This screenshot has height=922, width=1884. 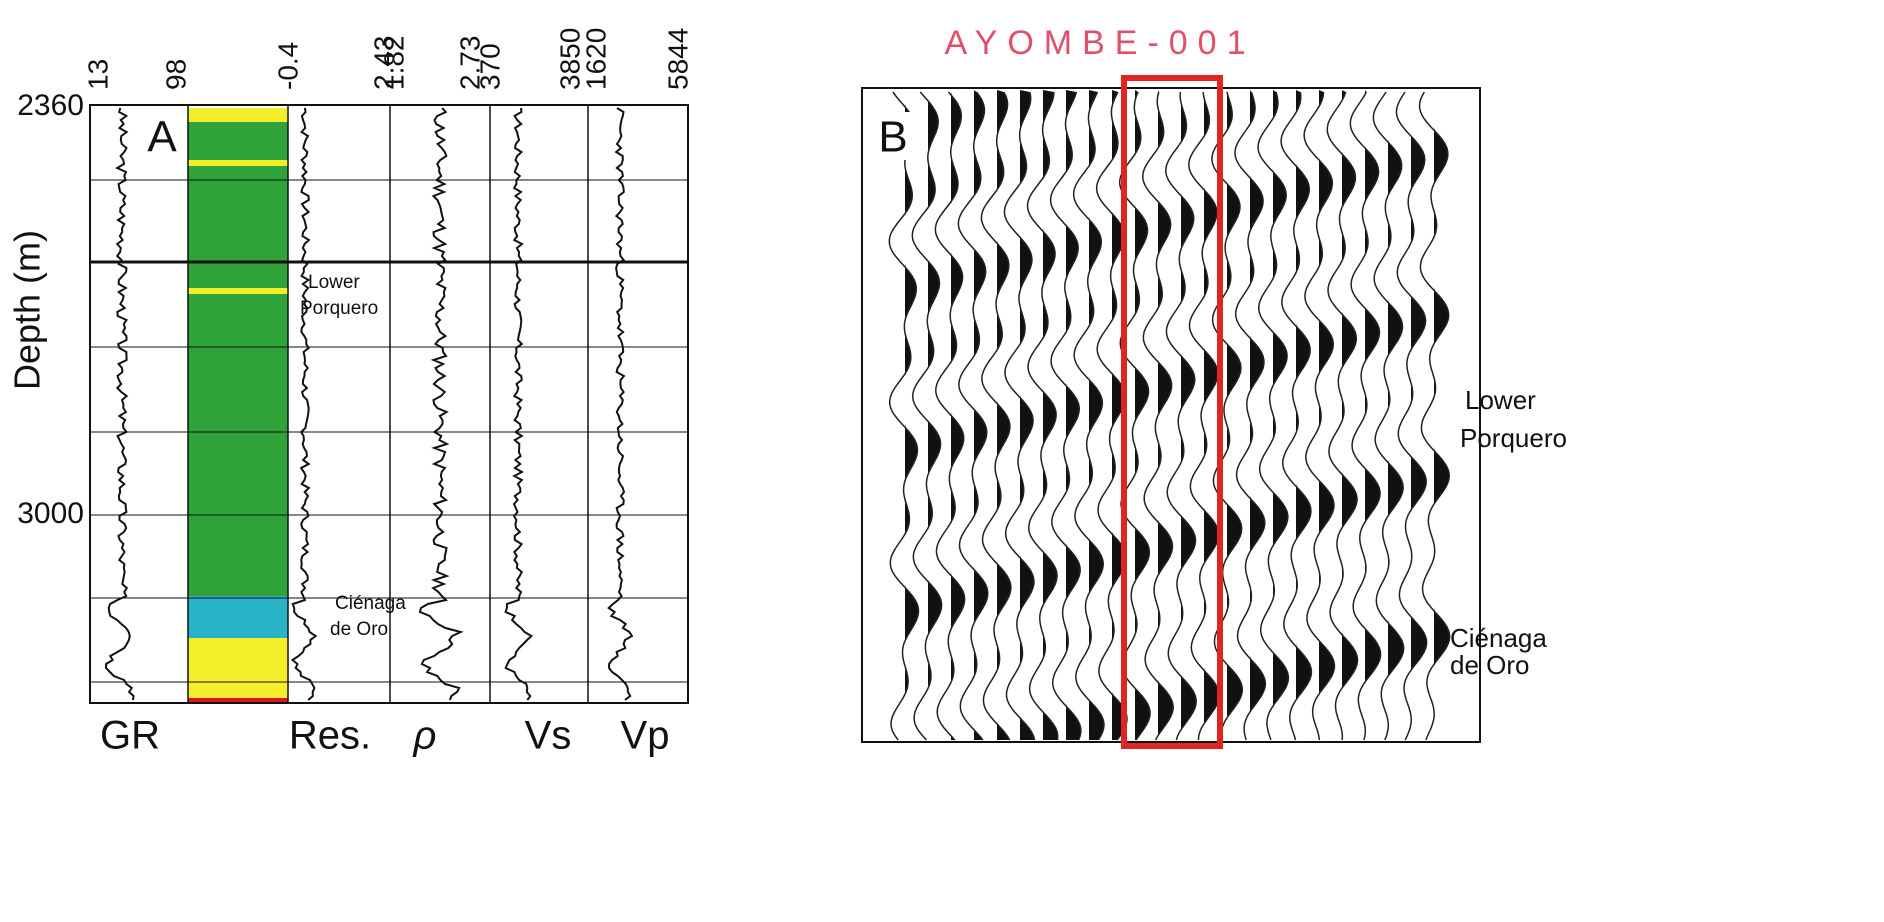 What do you see at coordinates (330, 736) in the screenshot?
I see `track-name: Res.` at bounding box center [330, 736].